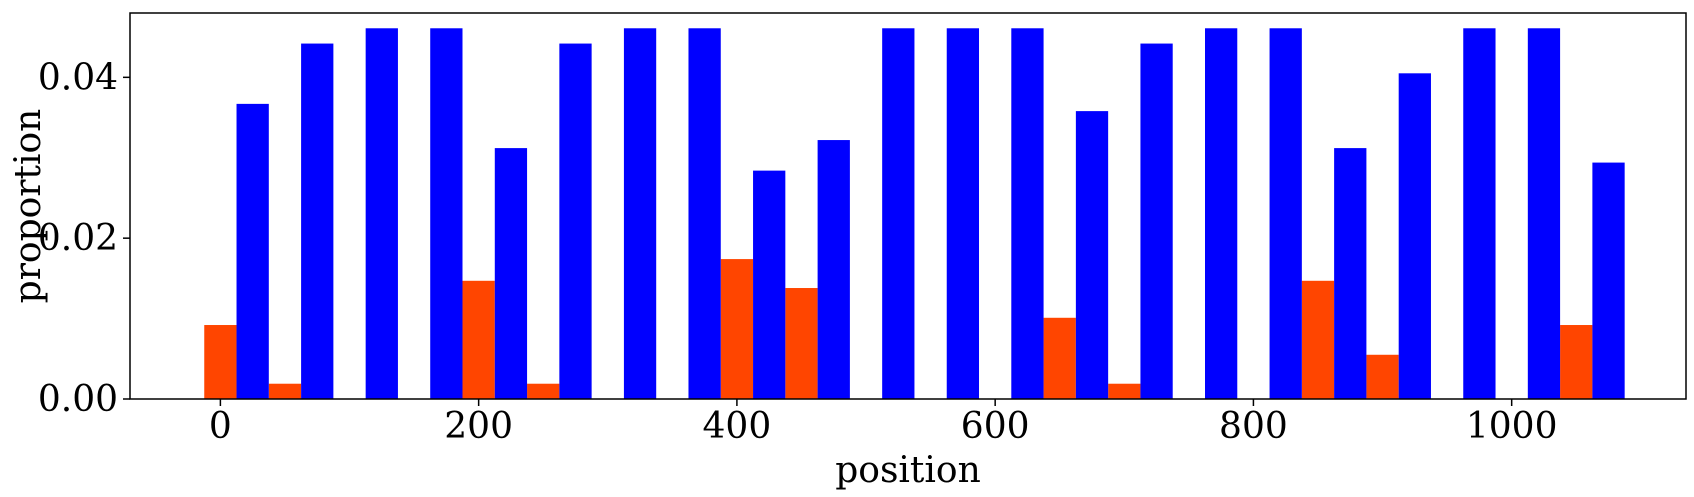  What do you see at coordinates (737, 426) in the screenshot?
I see `x-tick-label: 400` at bounding box center [737, 426].